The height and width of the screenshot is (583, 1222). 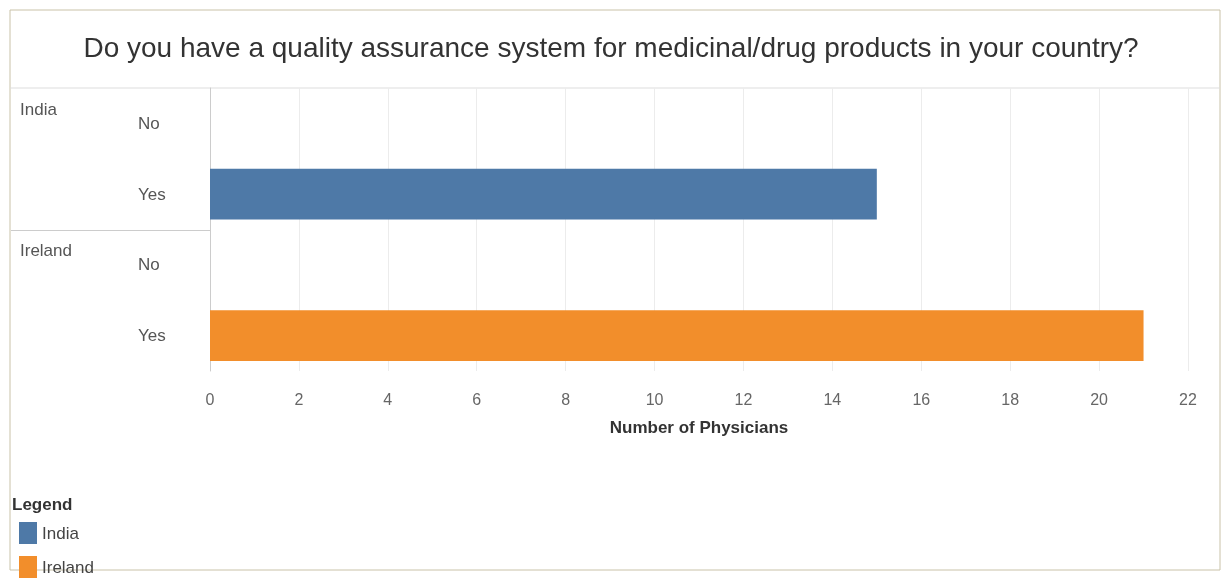 What do you see at coordinates (299, 399) in the screenshot?
I see `x-tick-label: 2` at bounding box center [299, 399].